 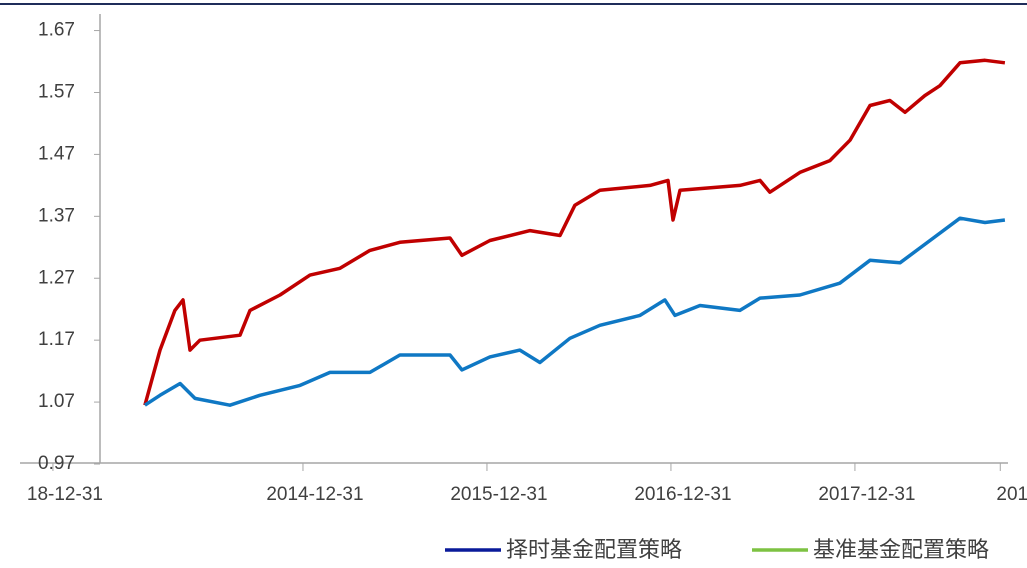 What do you see at coordinates (56, 401) in the screenshot?
I see `y-tick-label: 1.07` at bounding box center [56, 401].